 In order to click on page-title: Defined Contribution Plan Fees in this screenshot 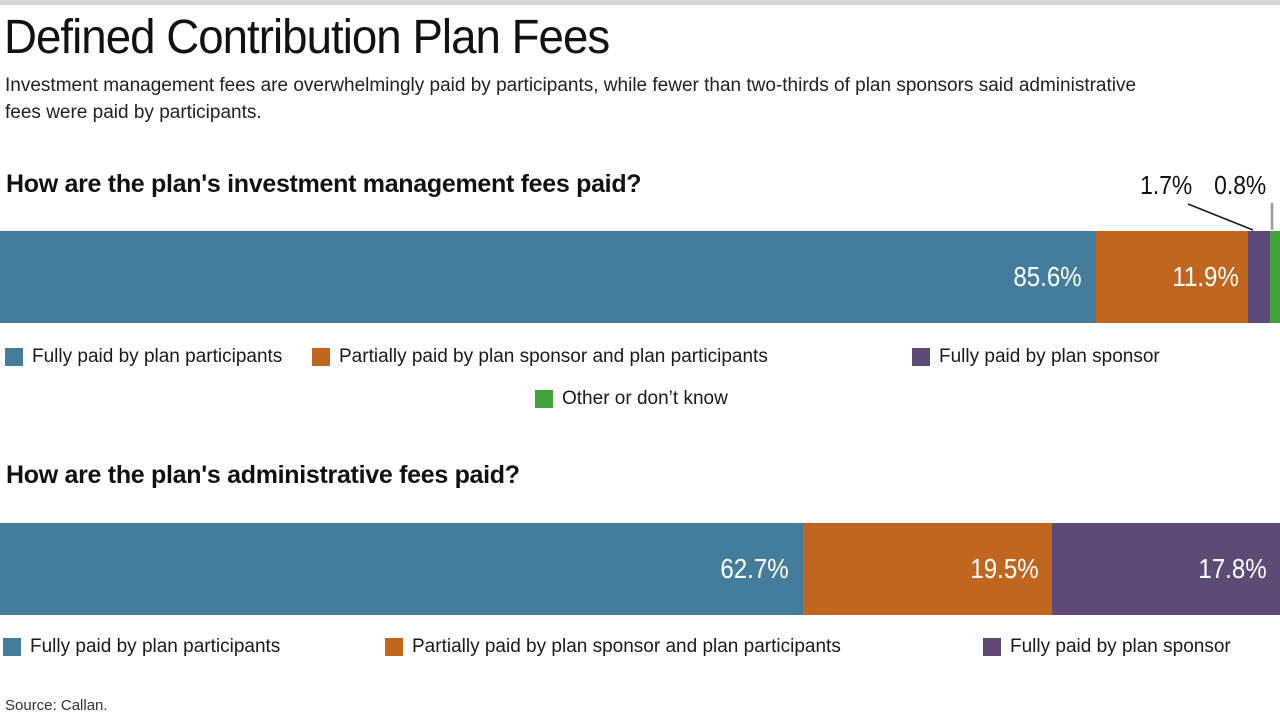, I will do `click(307, 37)`.